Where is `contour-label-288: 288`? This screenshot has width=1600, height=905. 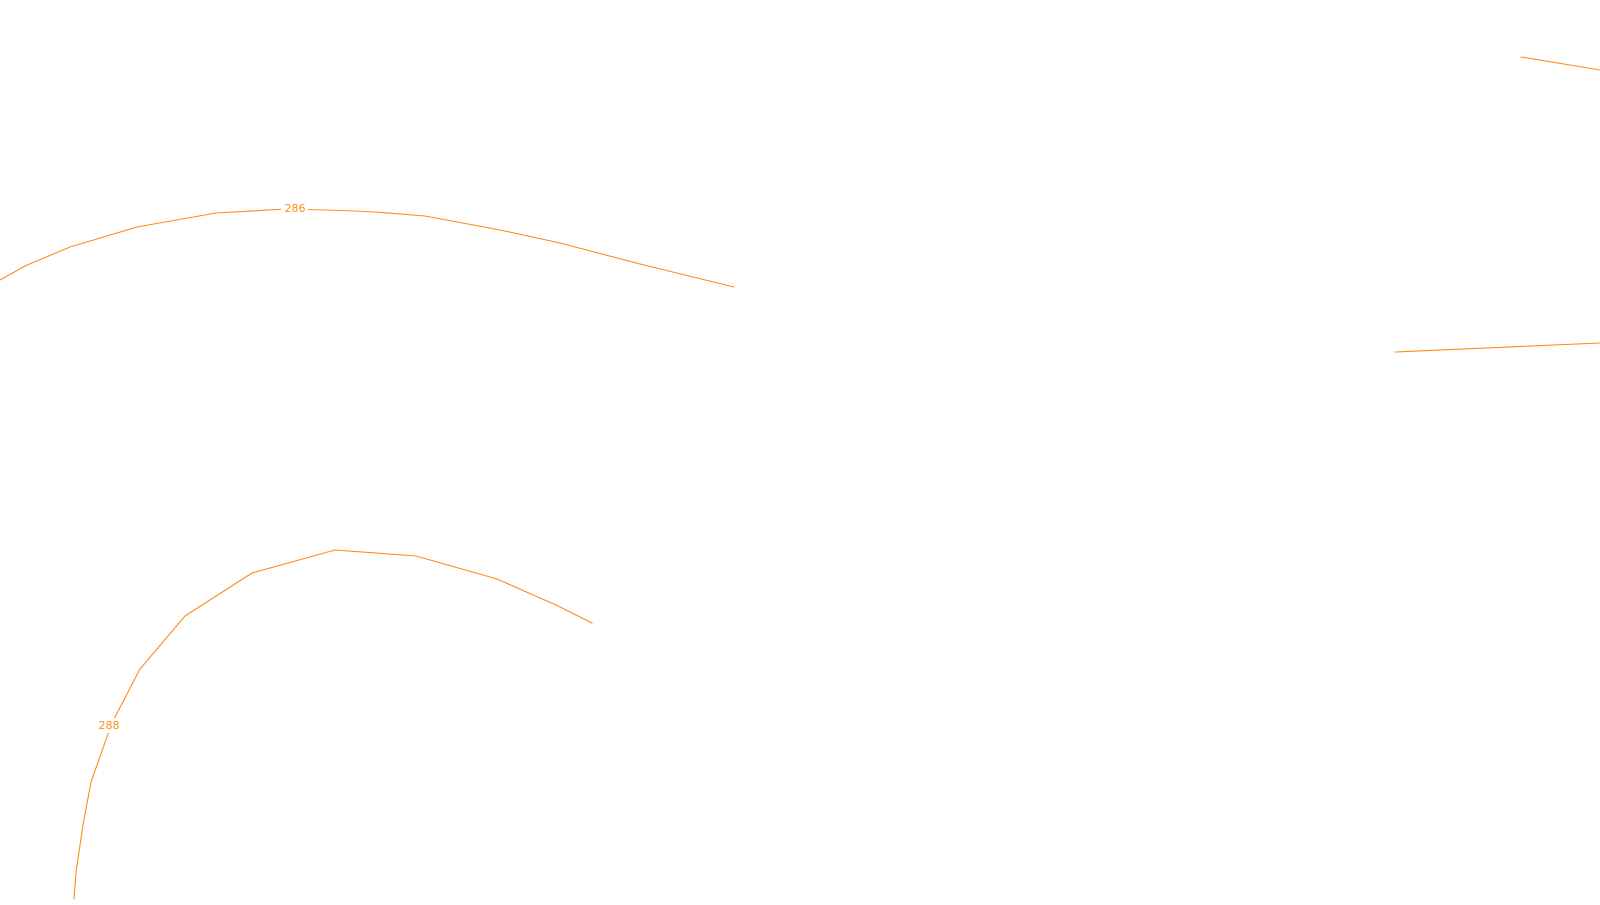 contour-label-288: 288 is located at coordinates (109, 725).